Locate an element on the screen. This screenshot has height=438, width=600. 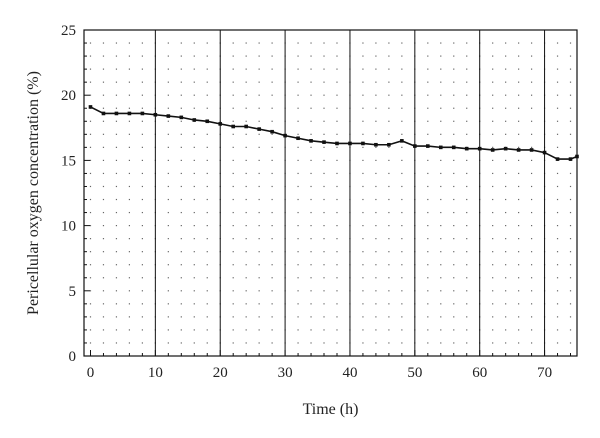
series-layer is located at coordinates (333, 133).